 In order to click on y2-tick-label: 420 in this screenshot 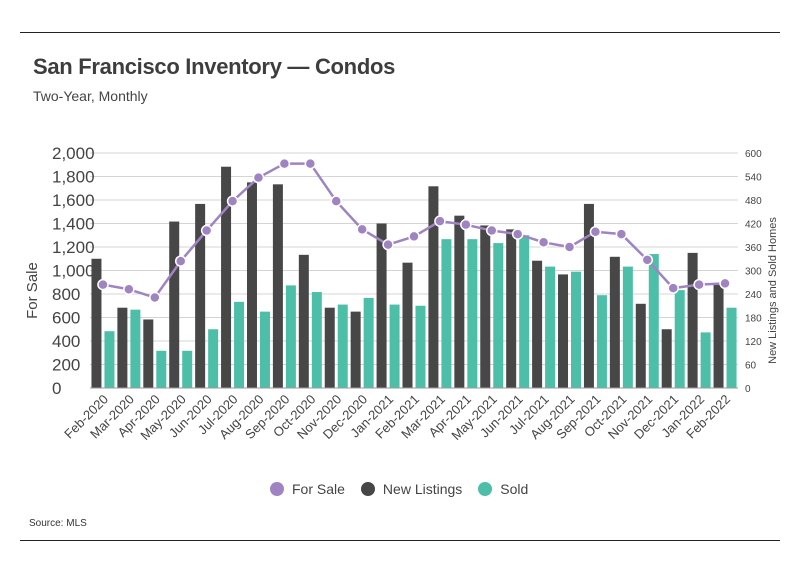, I will do `click(753, 225)`.